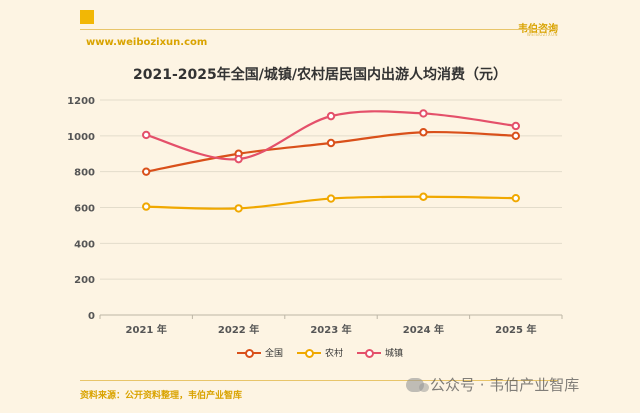 Image resolution: width=640 pixels, height=413 pixels. What do you see at coordinates (84, 244) in the screenshot?
I see `y-tick-label: 400` at bounding box center [84, 244].